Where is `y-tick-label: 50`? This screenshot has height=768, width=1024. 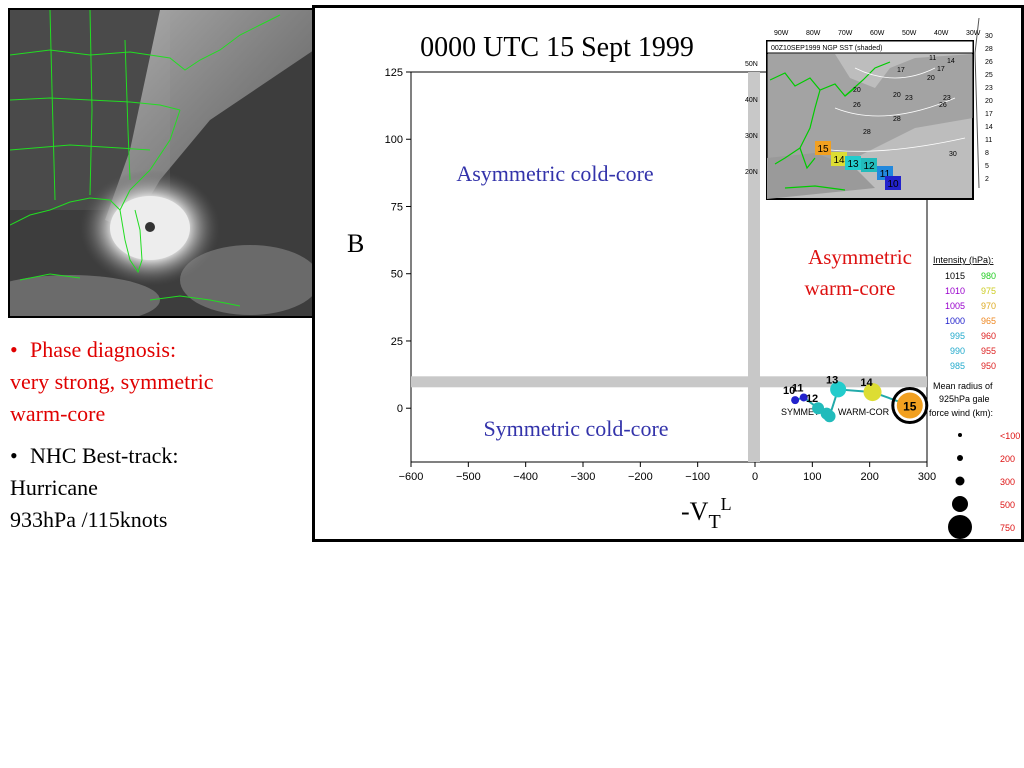
y-tick-label: 50 is located at coordinates (397, 275).